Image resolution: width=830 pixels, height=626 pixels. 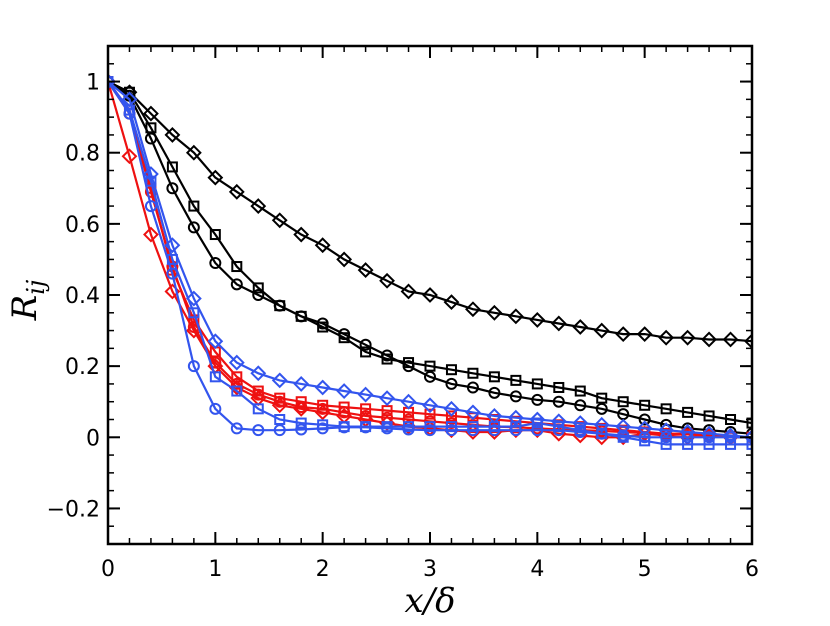 What do you see at coordinates (73, 509) in the screenshot?
I see `y-tick-label: −0.2` at bounding box center [73, 509].